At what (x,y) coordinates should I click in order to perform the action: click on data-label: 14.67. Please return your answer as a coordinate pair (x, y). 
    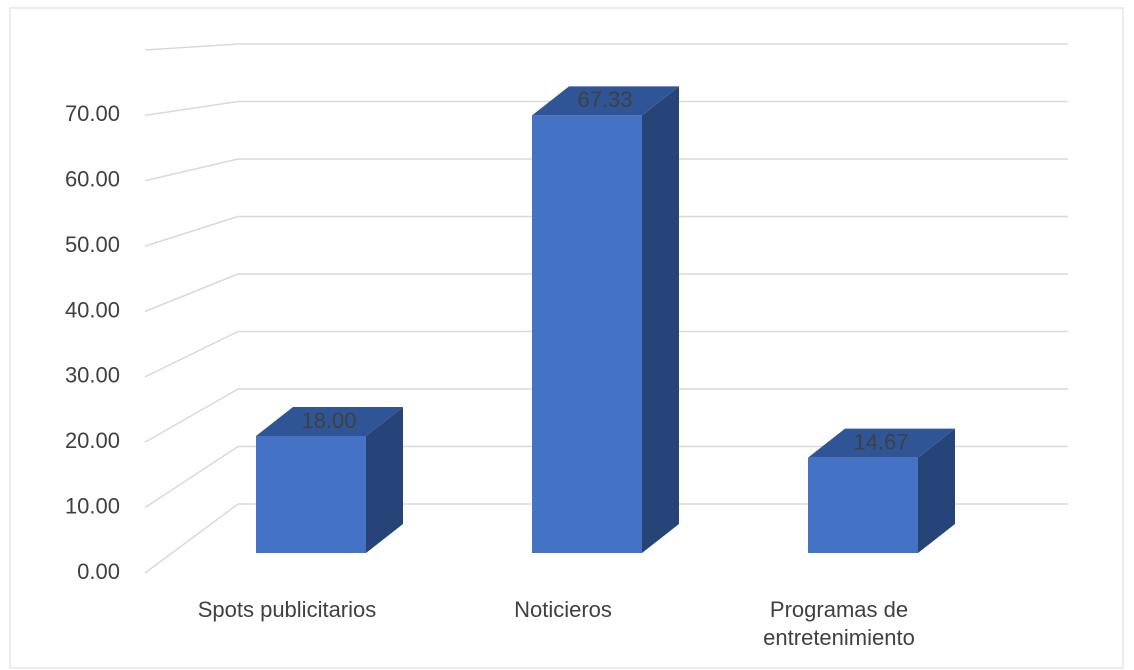
    Looking at the image, I should click on (880, 441).